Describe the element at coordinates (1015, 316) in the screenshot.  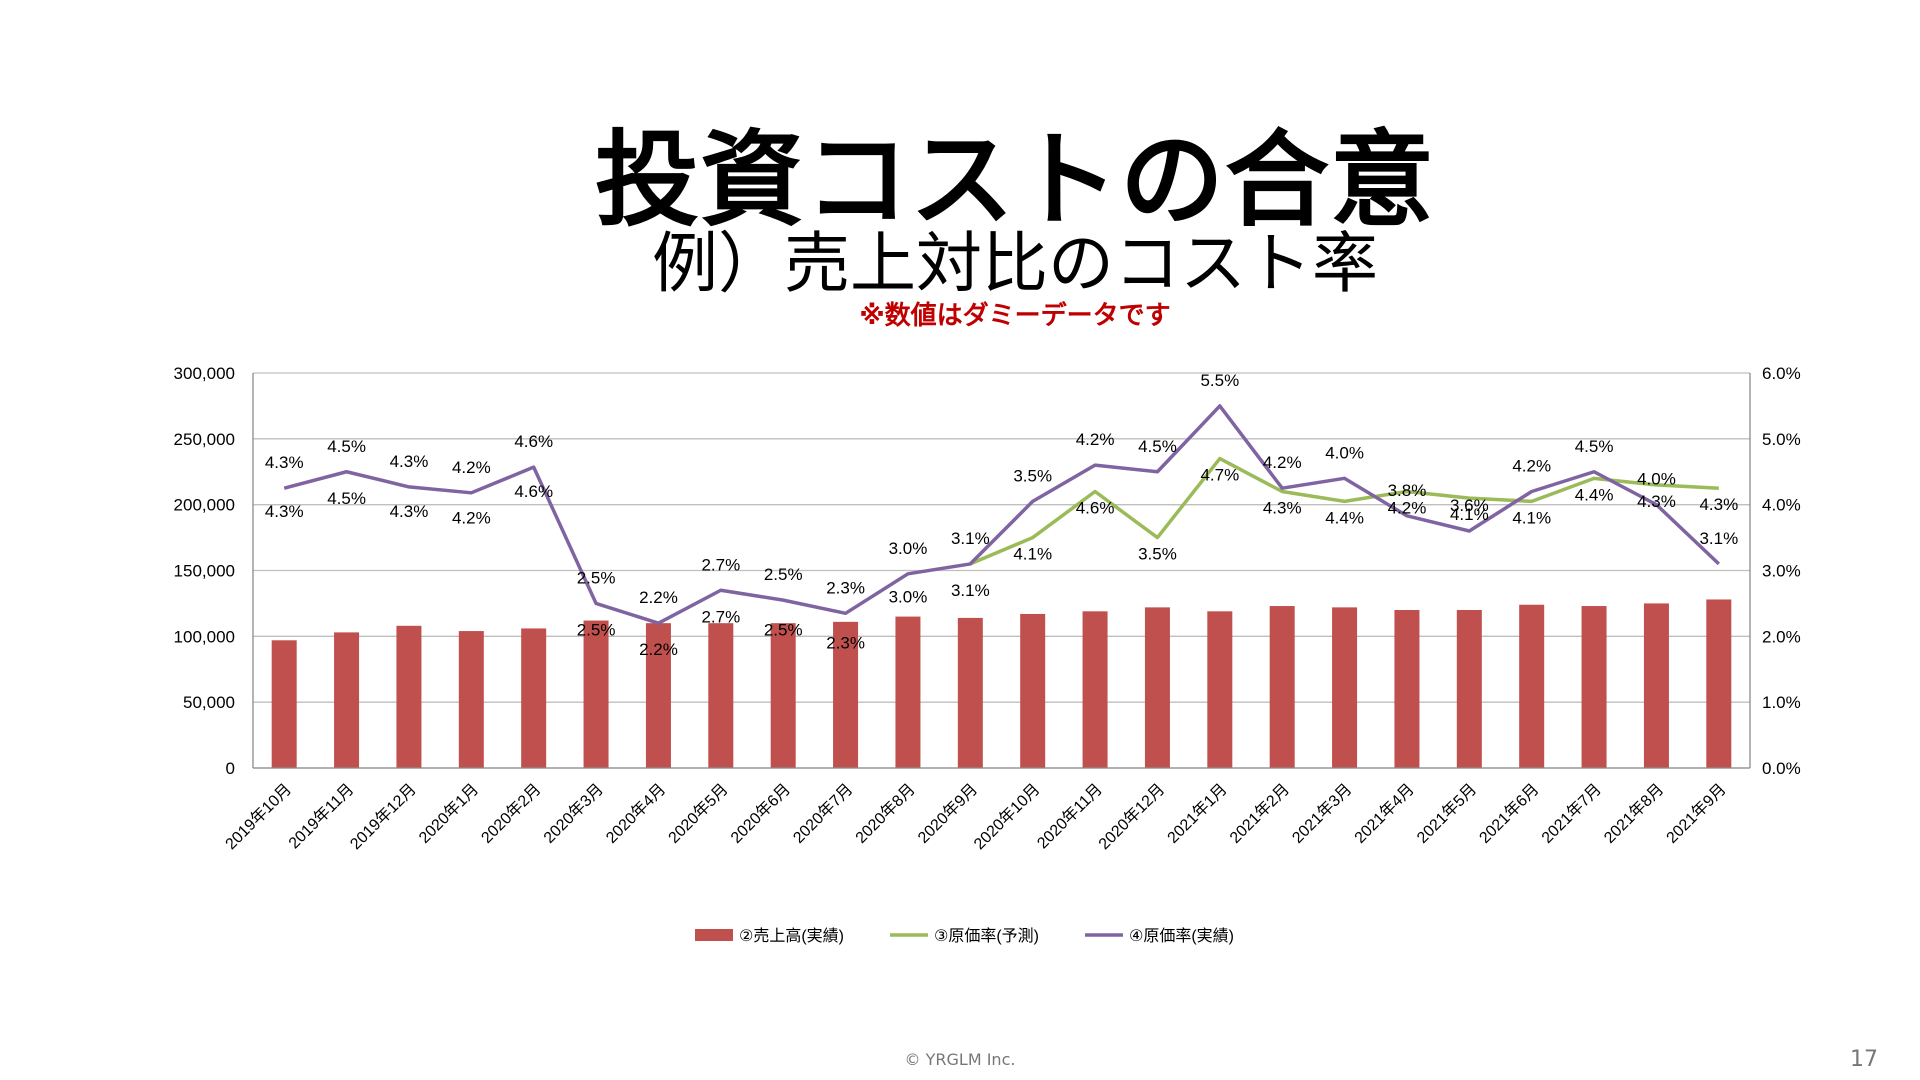
I see `dummy-data-note: ※数値はダミーデータです` at that location.